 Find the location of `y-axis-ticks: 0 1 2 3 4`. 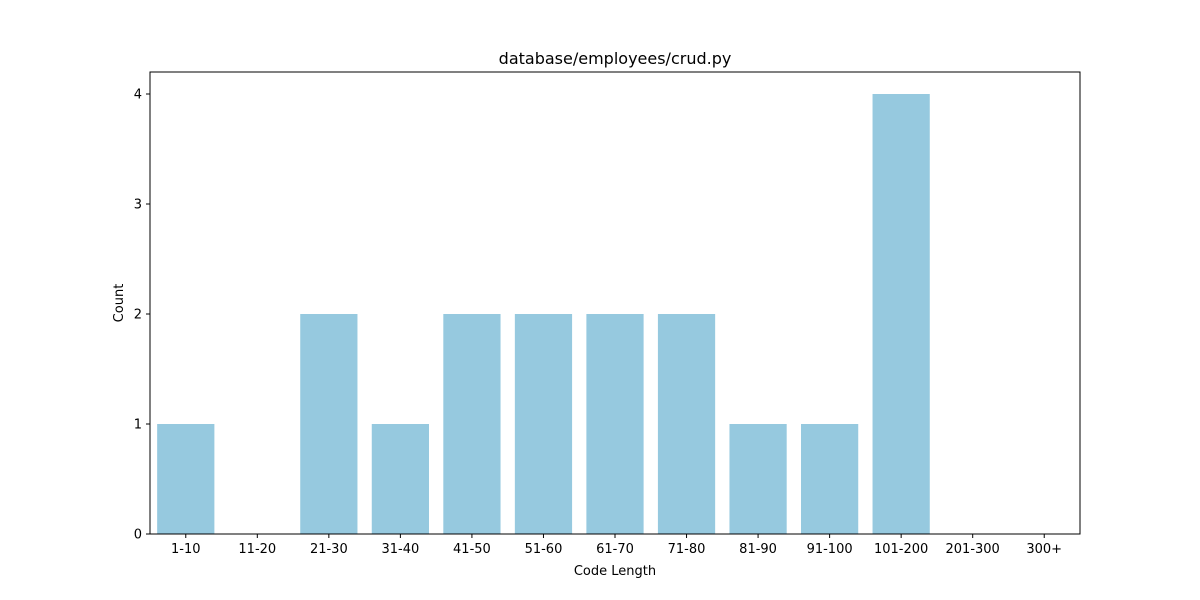

y-axis-ticks: 0 1 2 3 4 is located at coordinates (142, 315).